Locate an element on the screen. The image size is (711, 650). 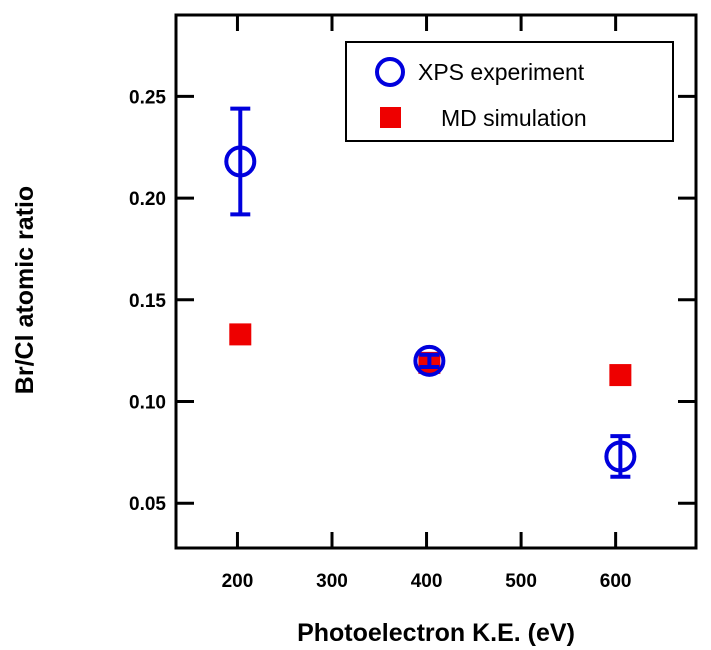
x-tick-label: 200 is located at coordinates (238, 581).